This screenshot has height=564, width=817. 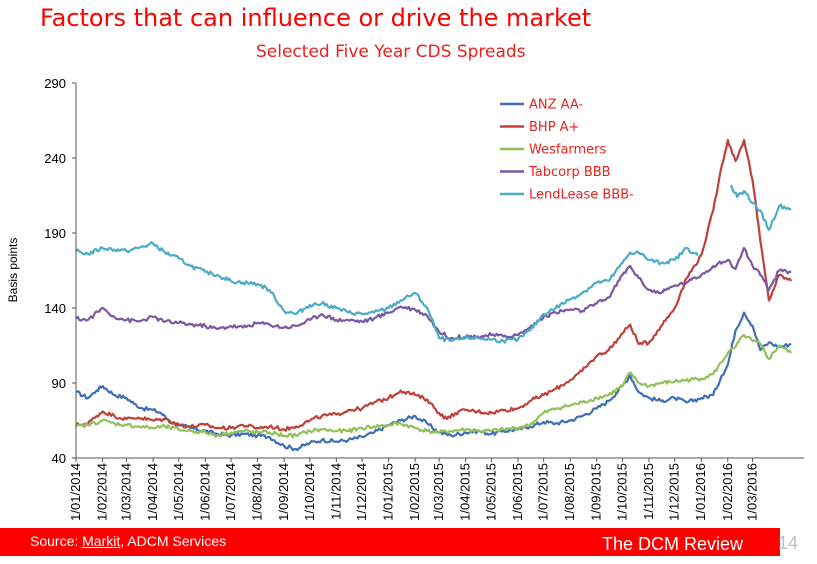 I want to click on source-note: Source: Markit, ADCM Services, so click(x=128, y=541).